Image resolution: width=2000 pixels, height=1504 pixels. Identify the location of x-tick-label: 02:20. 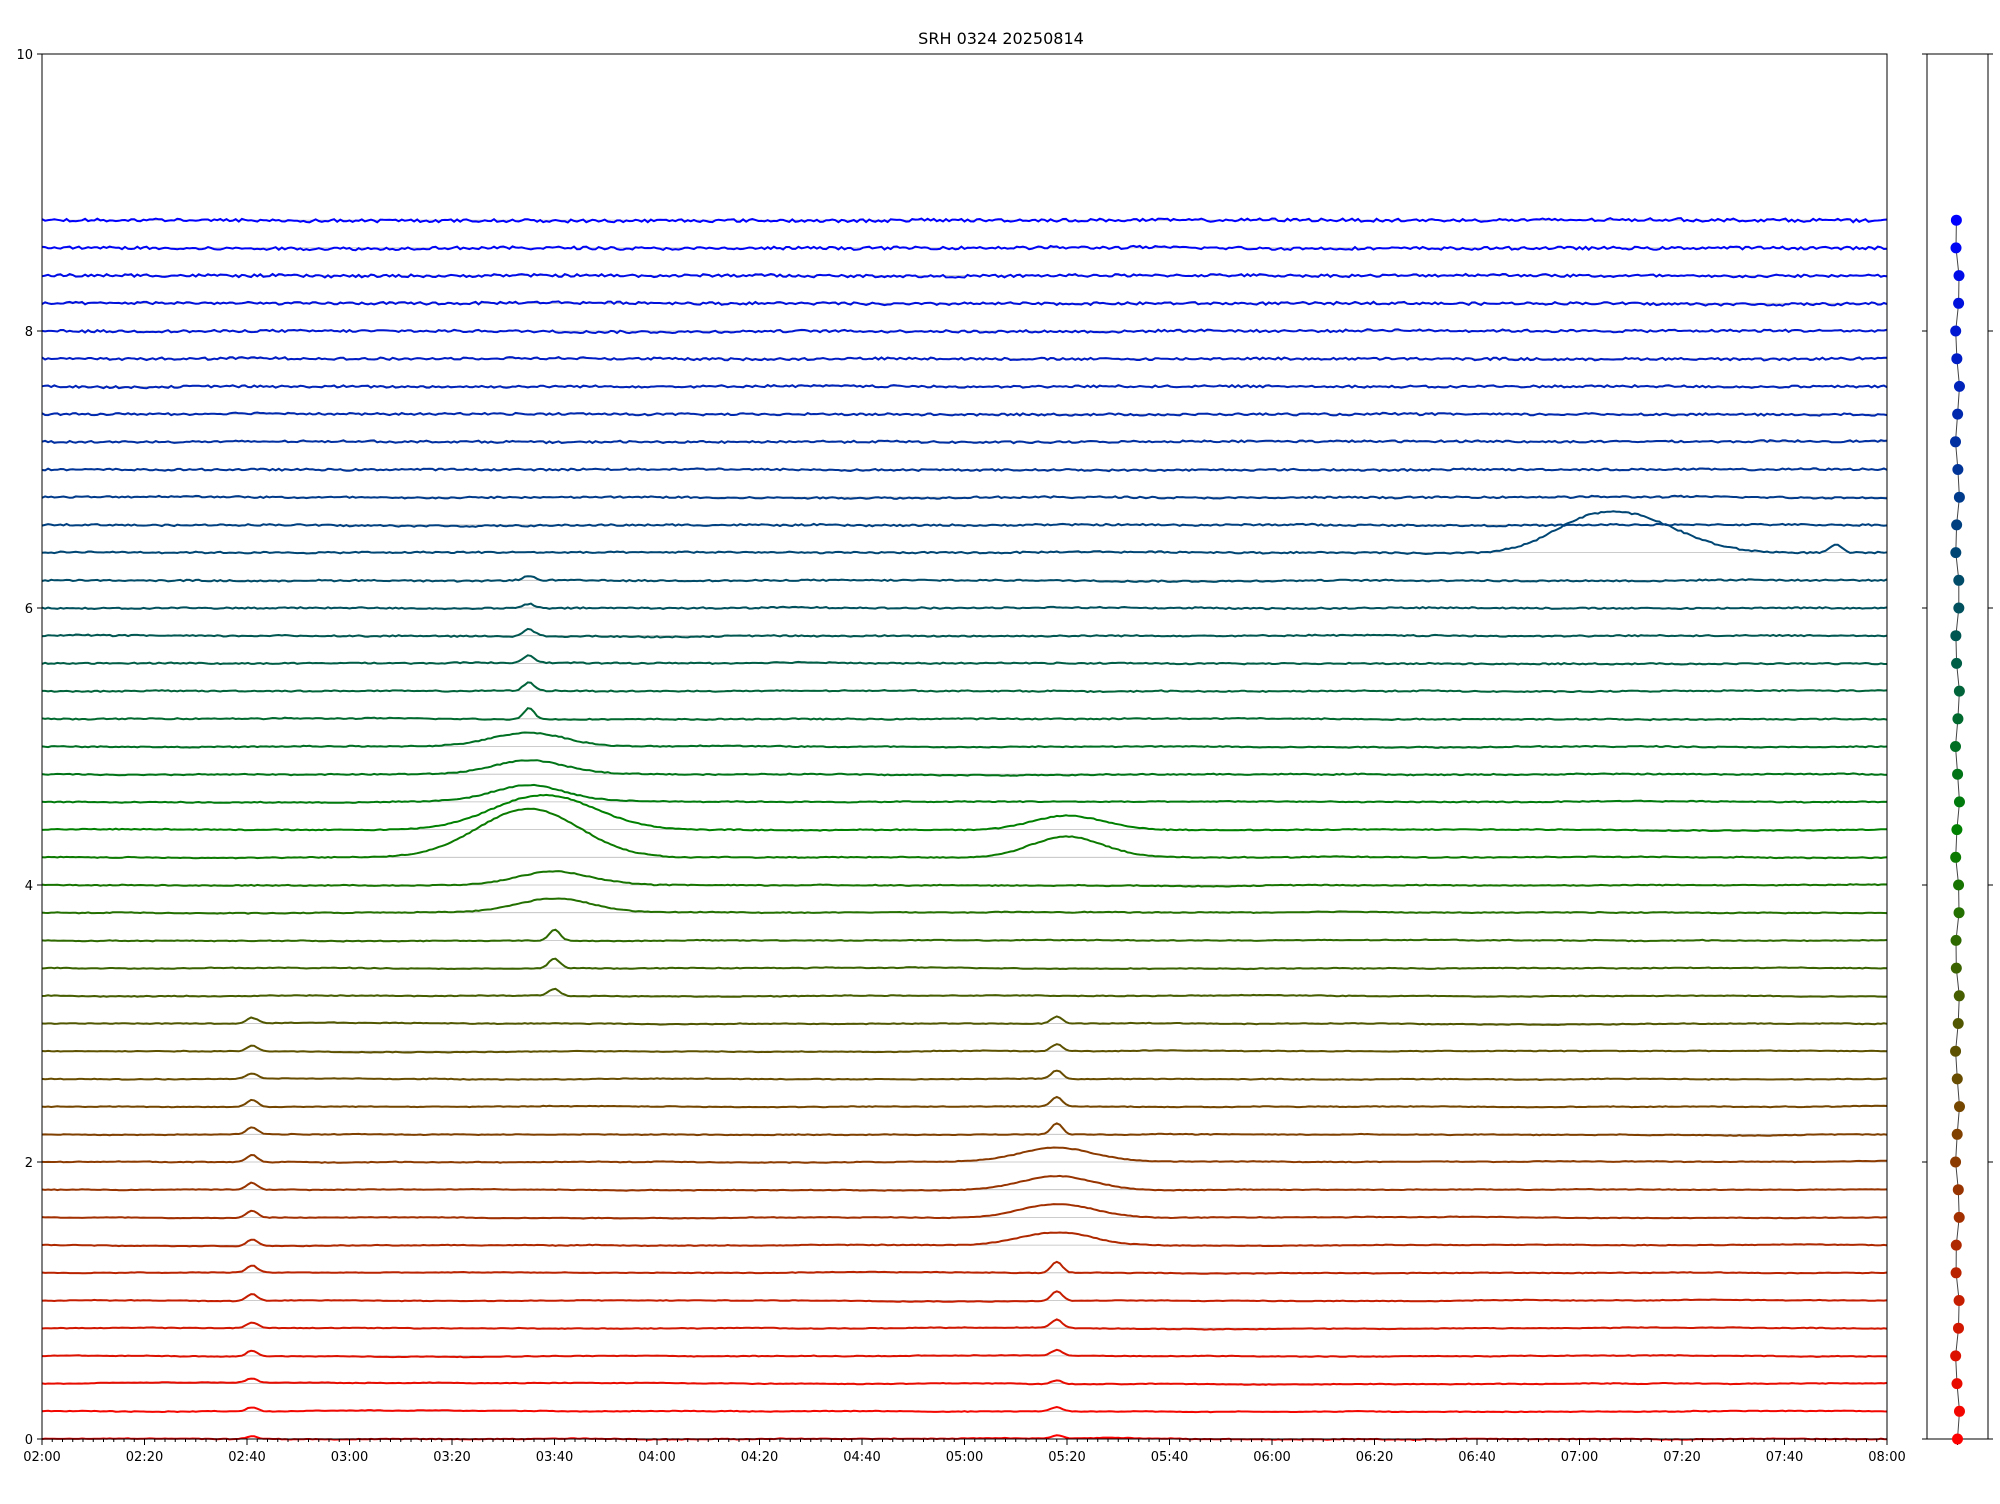
(144, 1457).